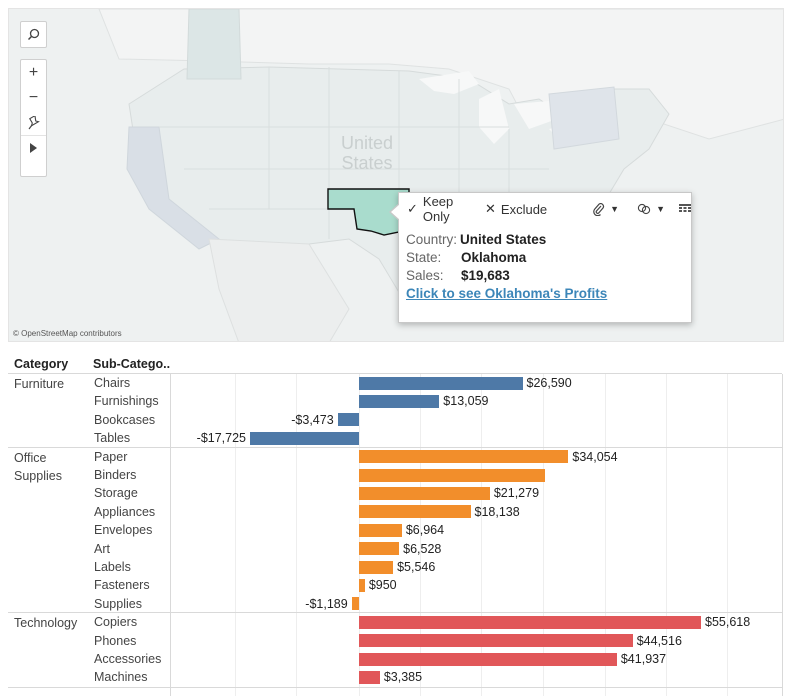 The height and width of the screenshot is (697, 795). Describe the element at coordinates (125, 511) in the screenshot. I see `subcategory-label: Appliances` at that location.